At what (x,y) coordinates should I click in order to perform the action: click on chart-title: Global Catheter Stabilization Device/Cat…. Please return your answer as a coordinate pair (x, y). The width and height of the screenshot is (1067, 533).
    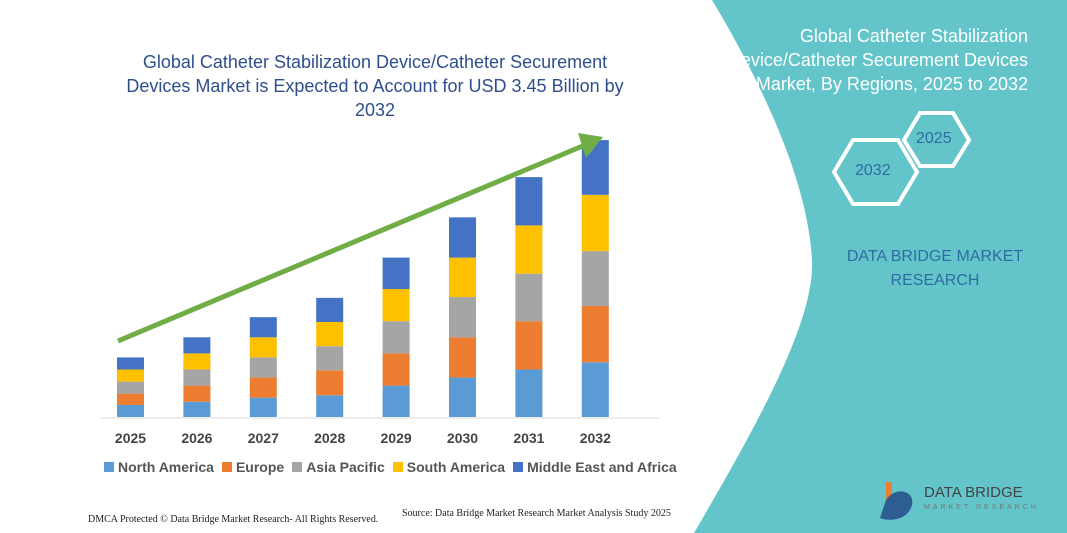
    Looking at the image, I should click on (375, 86).